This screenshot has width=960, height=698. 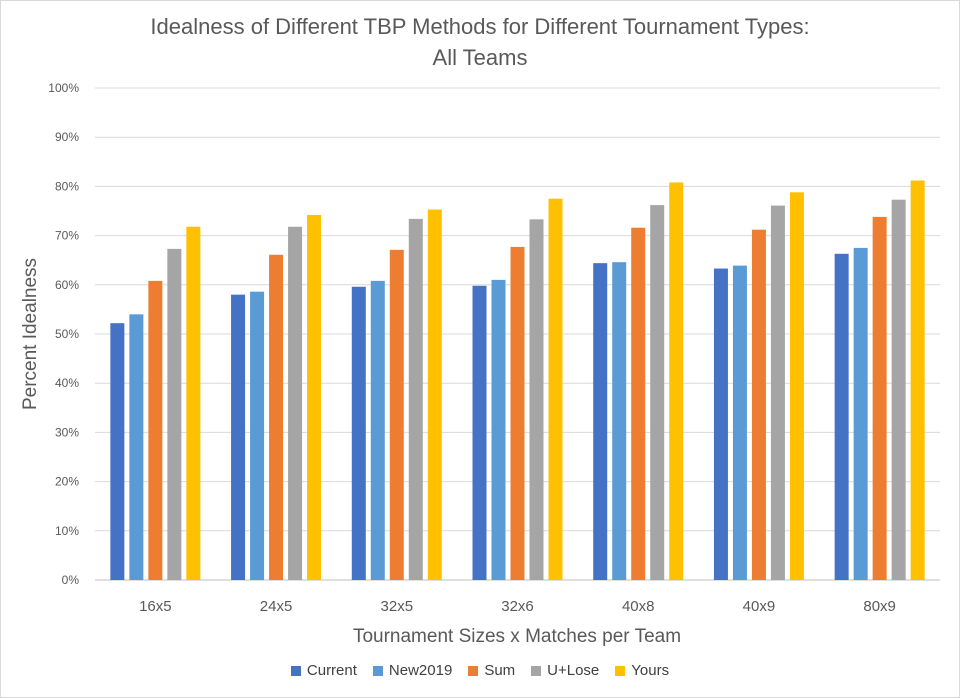 I want to click on bar-sum-24x5, so click(x=276, y=417).